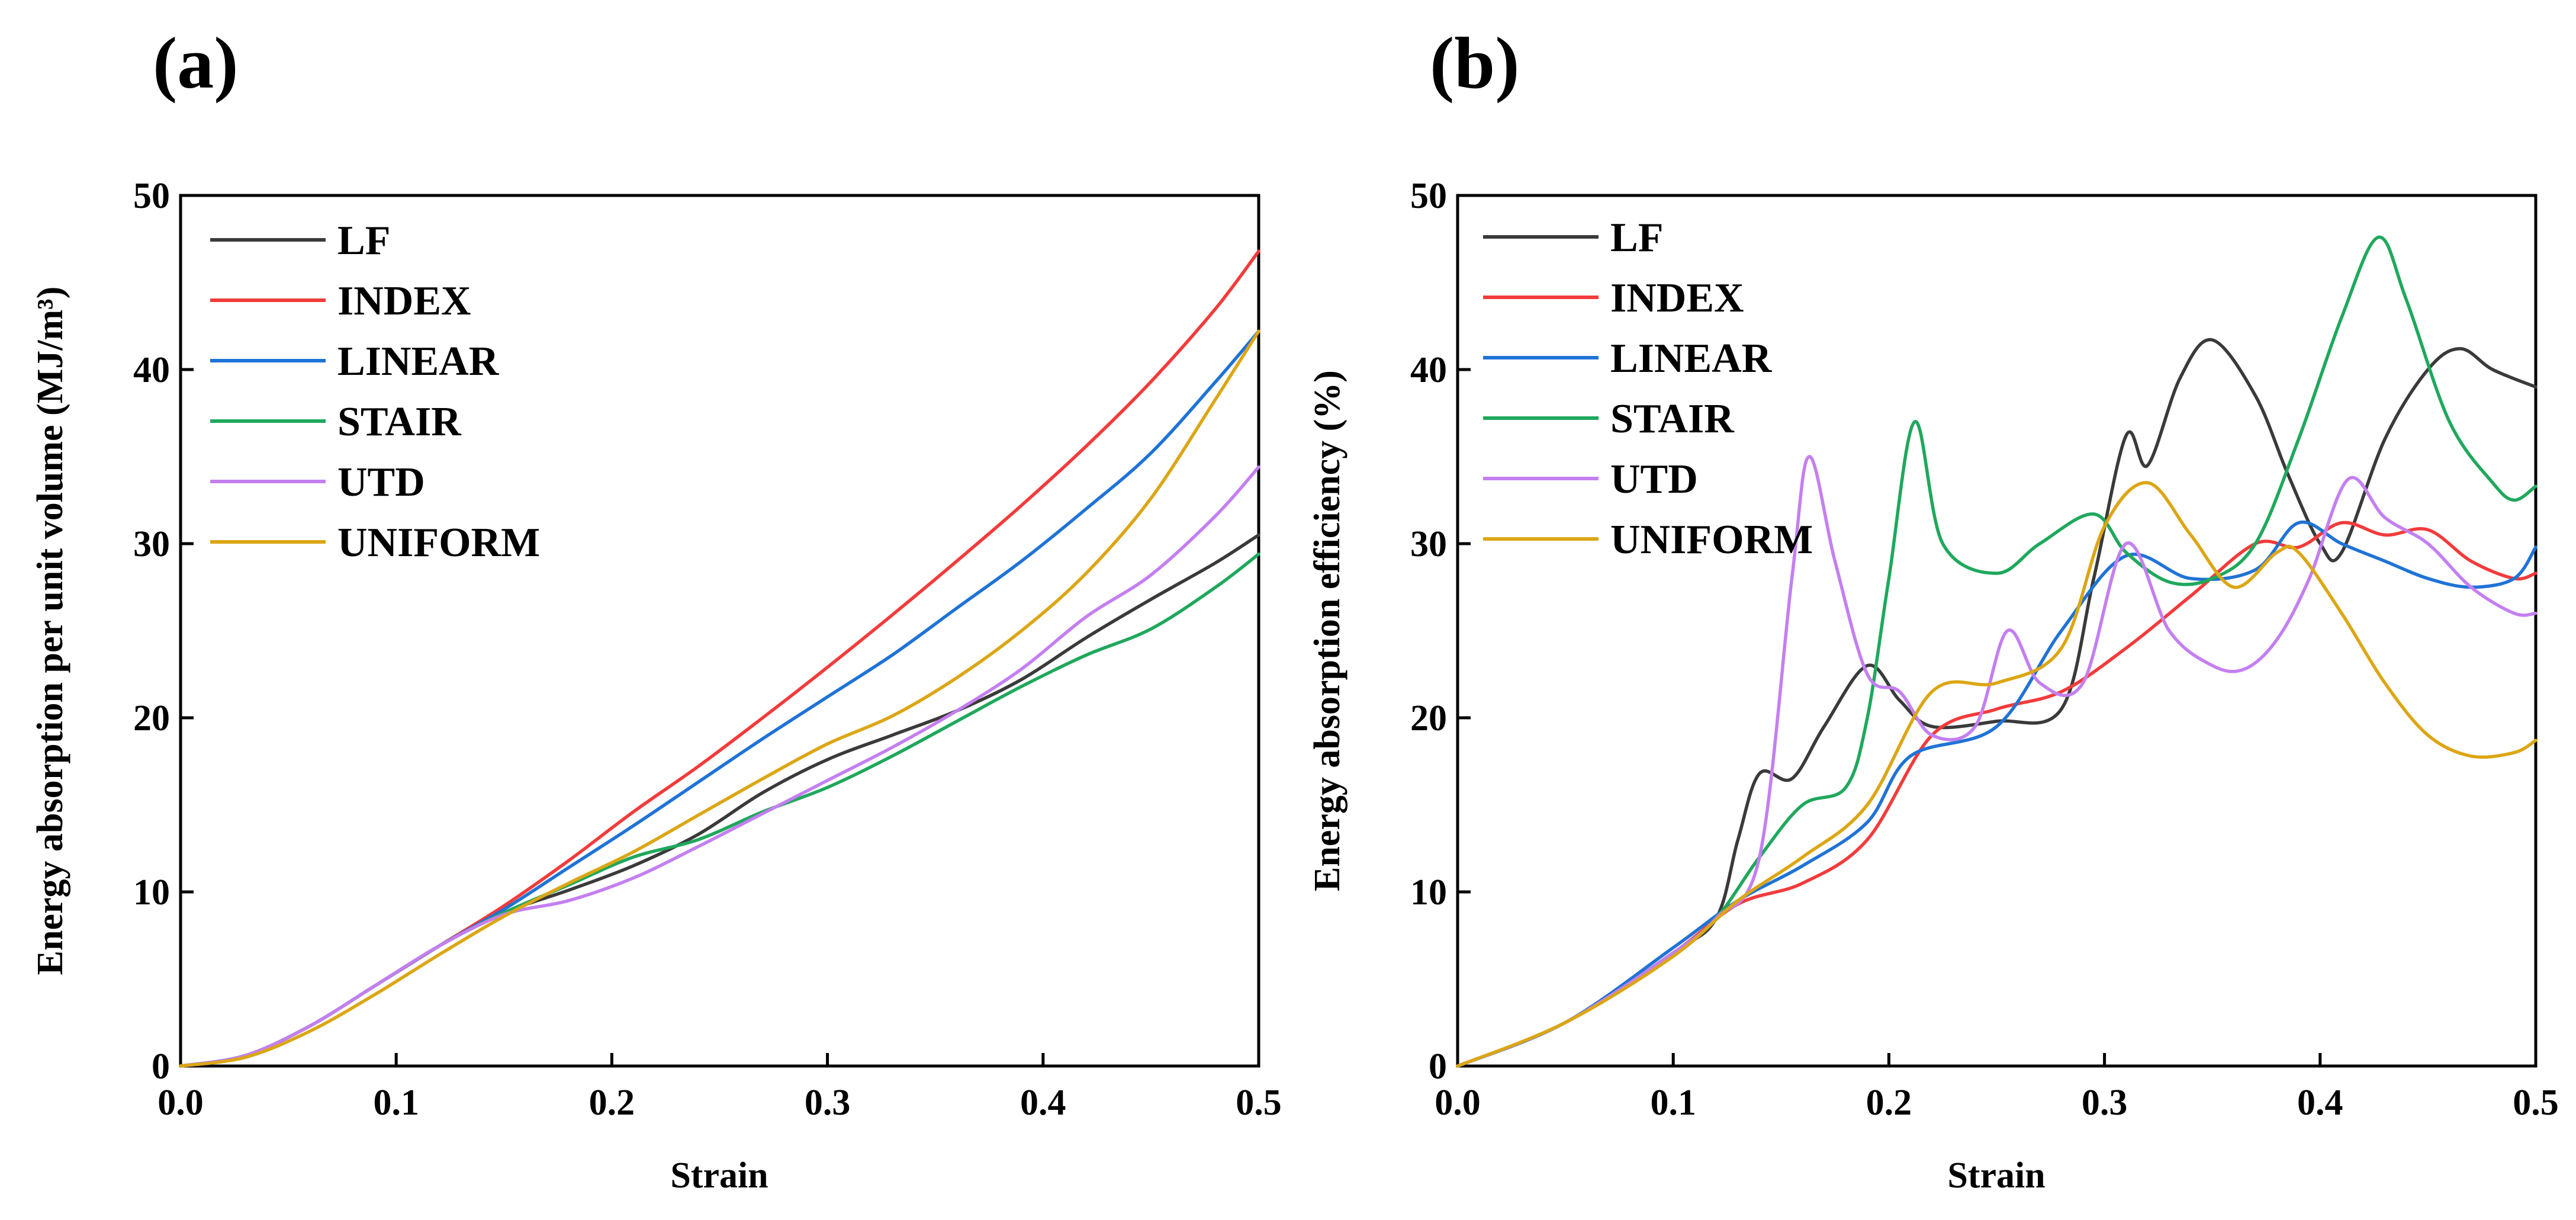 The height and width of the screenshot is (1220, 2576). What do you see at coordinates (1259, 1103) in the screenshot?
I see `panel-a-x-tick-label: 0.5` at bounding box center [1259, 1103].